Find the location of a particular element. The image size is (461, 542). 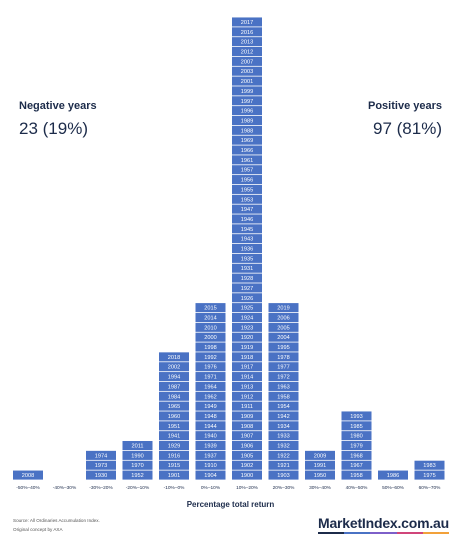

bar-box: 1977 is located at coordinates (283, 367).